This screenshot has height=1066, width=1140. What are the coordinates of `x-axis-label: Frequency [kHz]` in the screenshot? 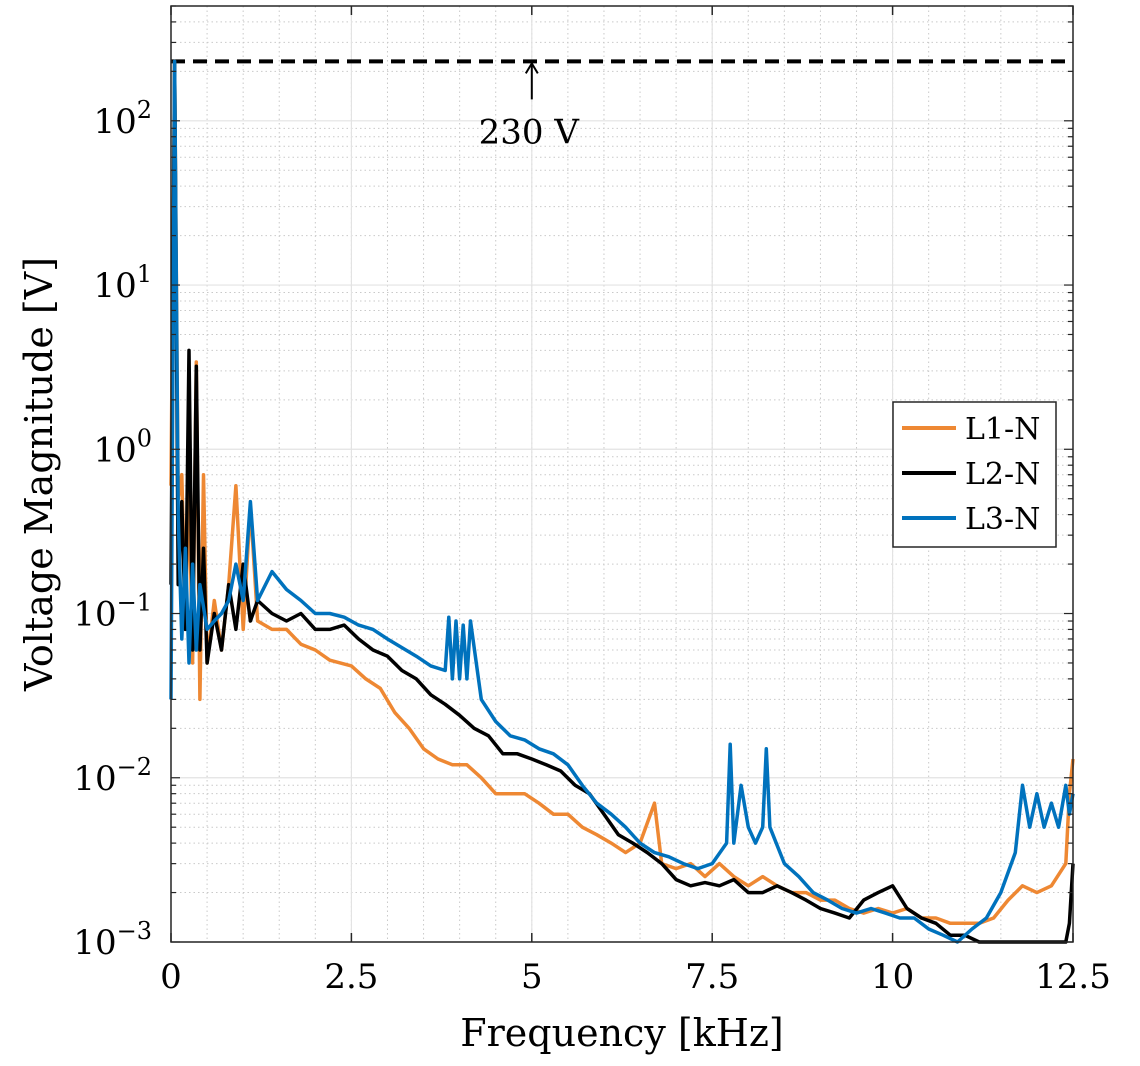 It's located at (621, 1033).